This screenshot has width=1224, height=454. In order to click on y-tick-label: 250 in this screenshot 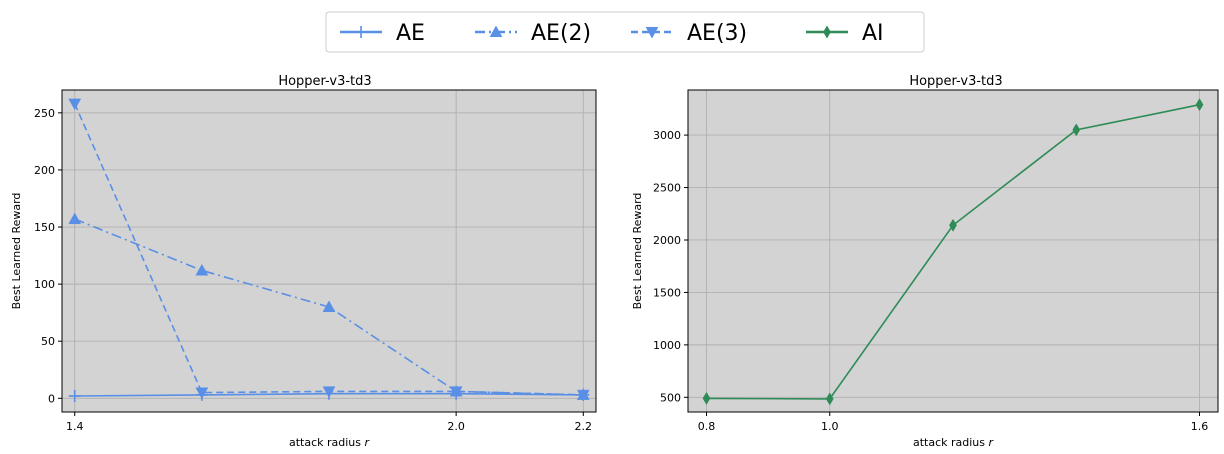, I will do `click(44, 113)`.